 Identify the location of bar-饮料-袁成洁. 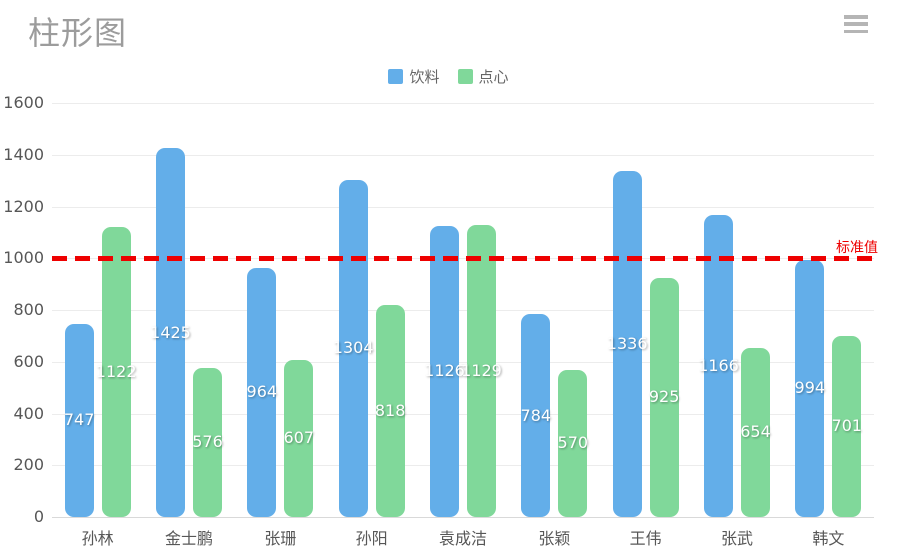
(444, 371).